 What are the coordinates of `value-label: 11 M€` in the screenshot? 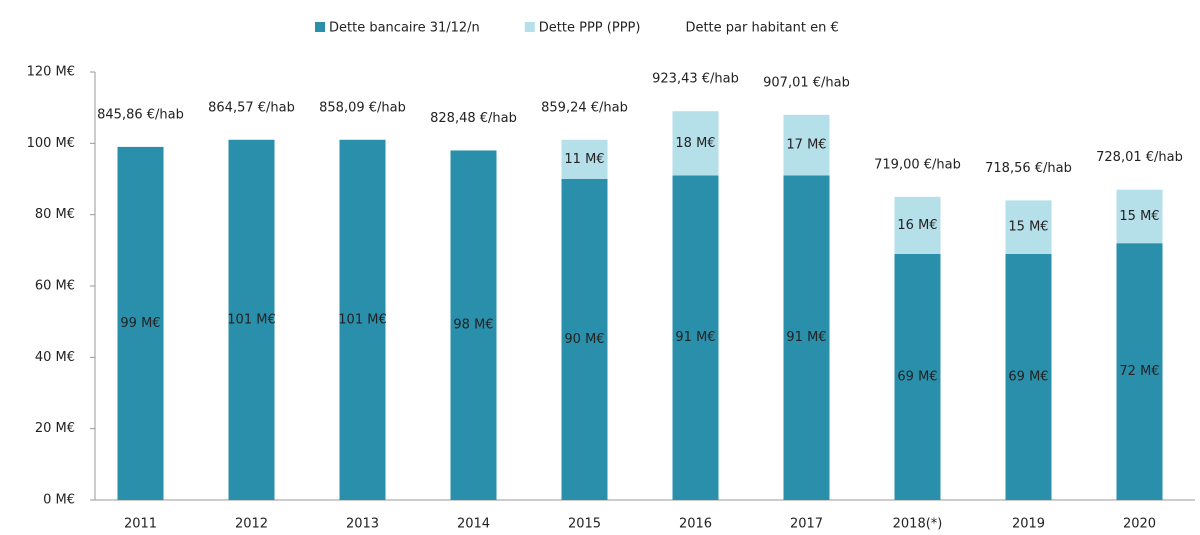 It's located at (584, 159).